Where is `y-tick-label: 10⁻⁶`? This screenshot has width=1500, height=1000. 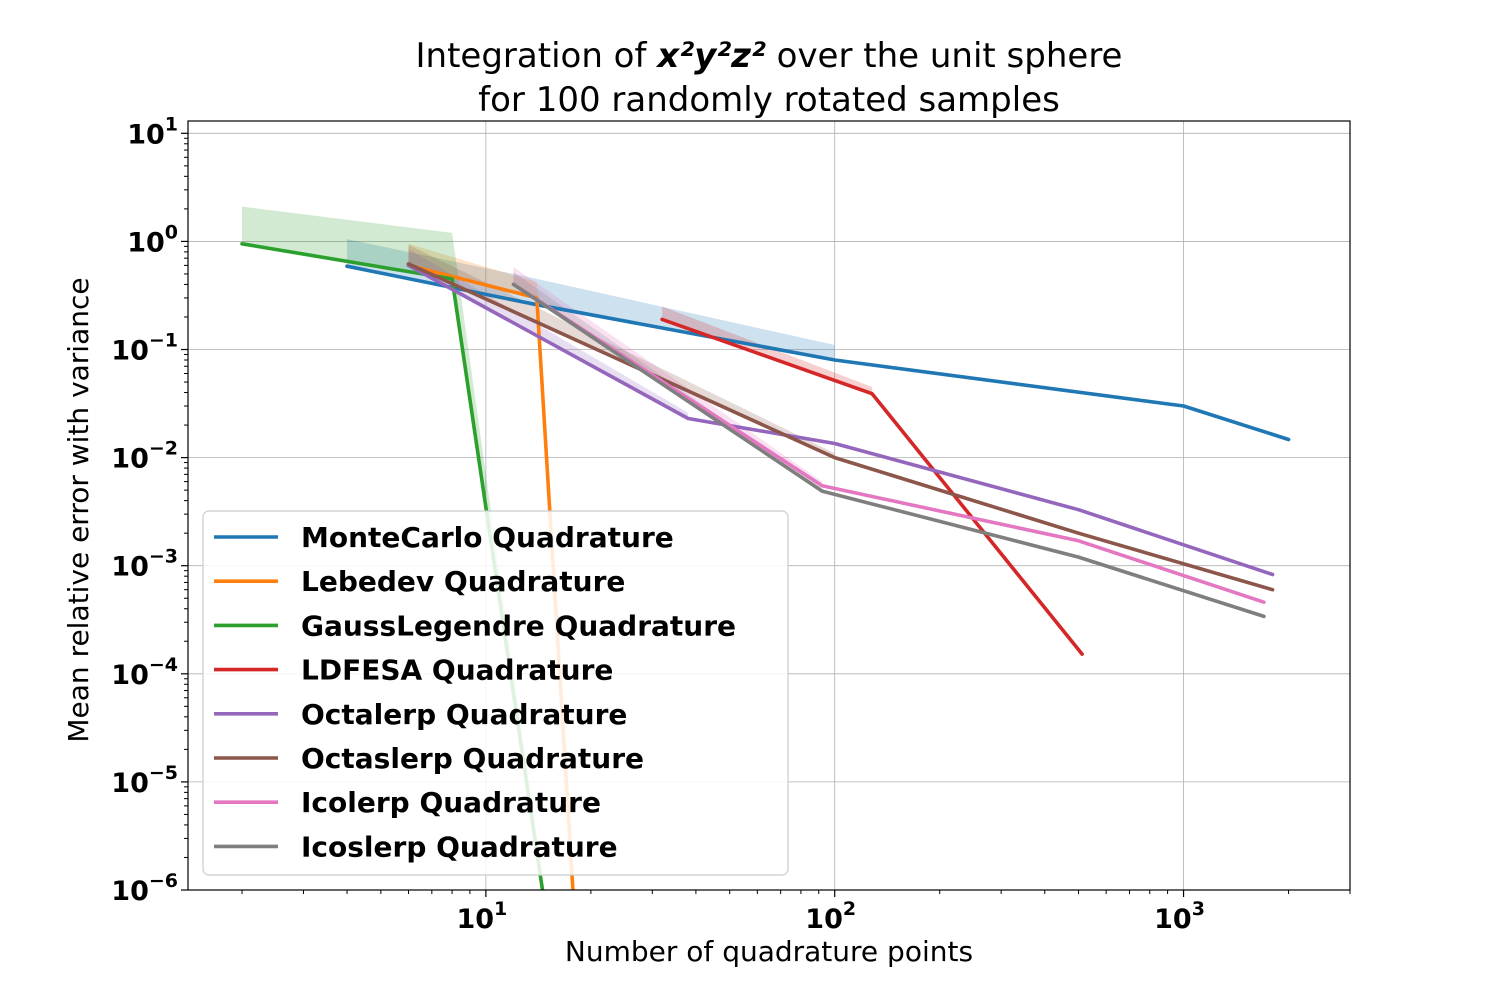 y-tick-label: 10⁻⁶ is located at coordinates (144, 888).